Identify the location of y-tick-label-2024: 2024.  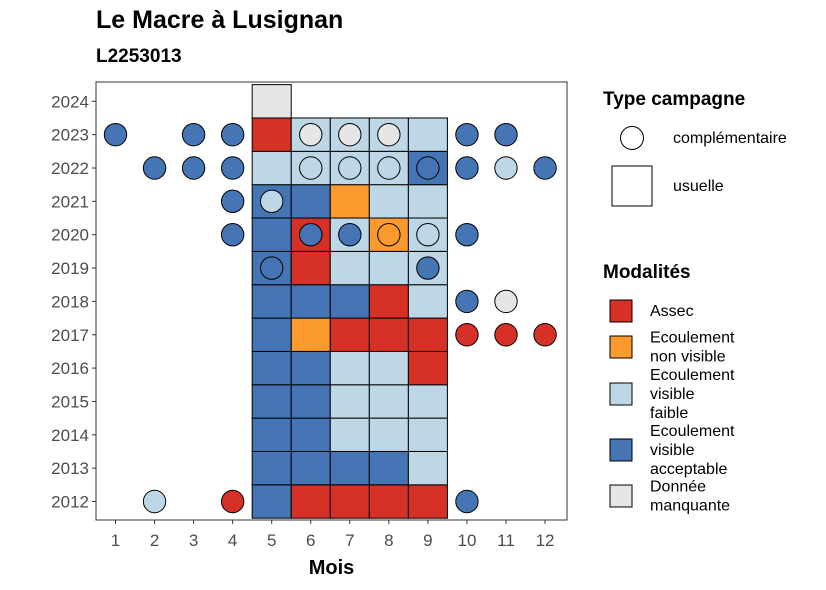
(70, 101).